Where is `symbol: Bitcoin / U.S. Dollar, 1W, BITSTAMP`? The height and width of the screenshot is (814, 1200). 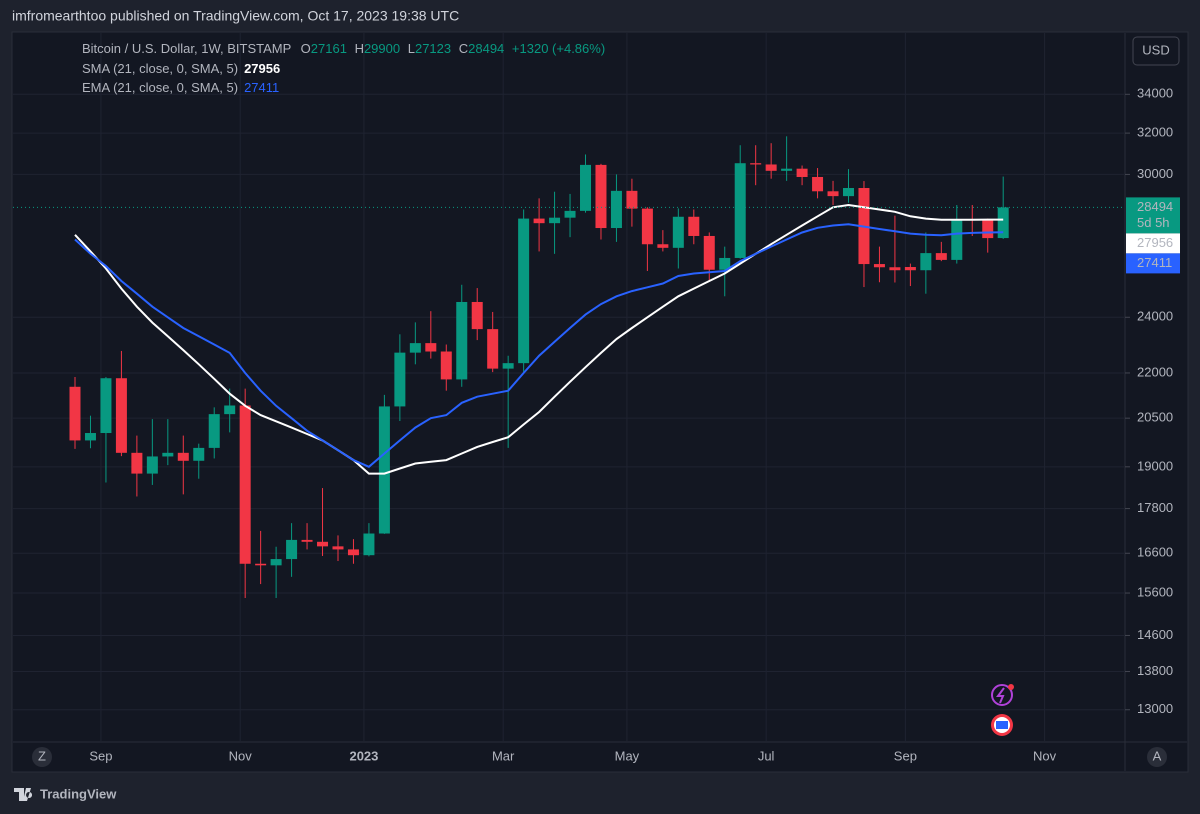 symbol: Bitcoin / U.S. Dollar, 1W, BITSTAMP is located at coordinates (186, 48).